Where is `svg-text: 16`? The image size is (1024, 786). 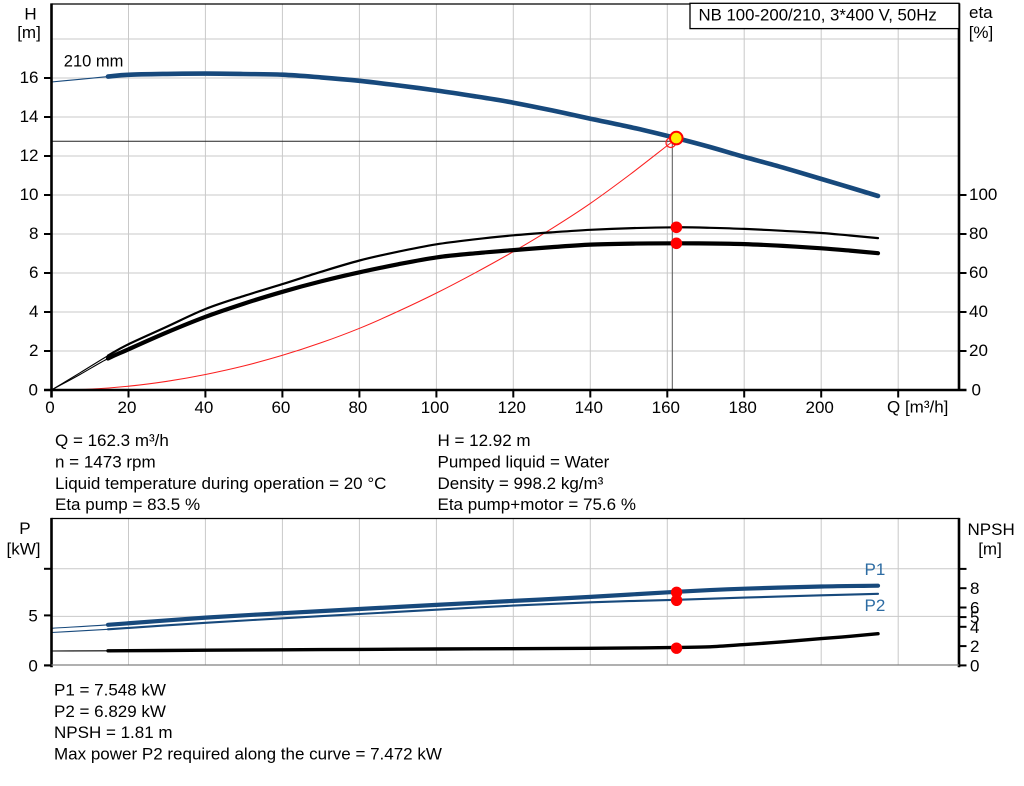
svg-text: 16 is located at coordinates (29, 77).